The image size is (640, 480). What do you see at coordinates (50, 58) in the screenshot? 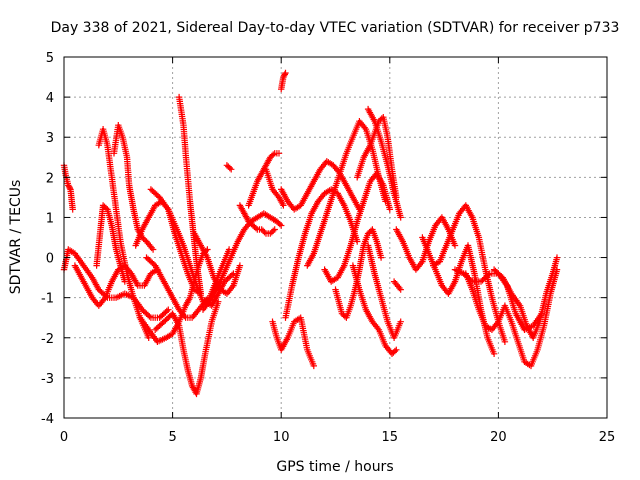
I see `y-tick-label: 5` at bounding box center [50, 58].